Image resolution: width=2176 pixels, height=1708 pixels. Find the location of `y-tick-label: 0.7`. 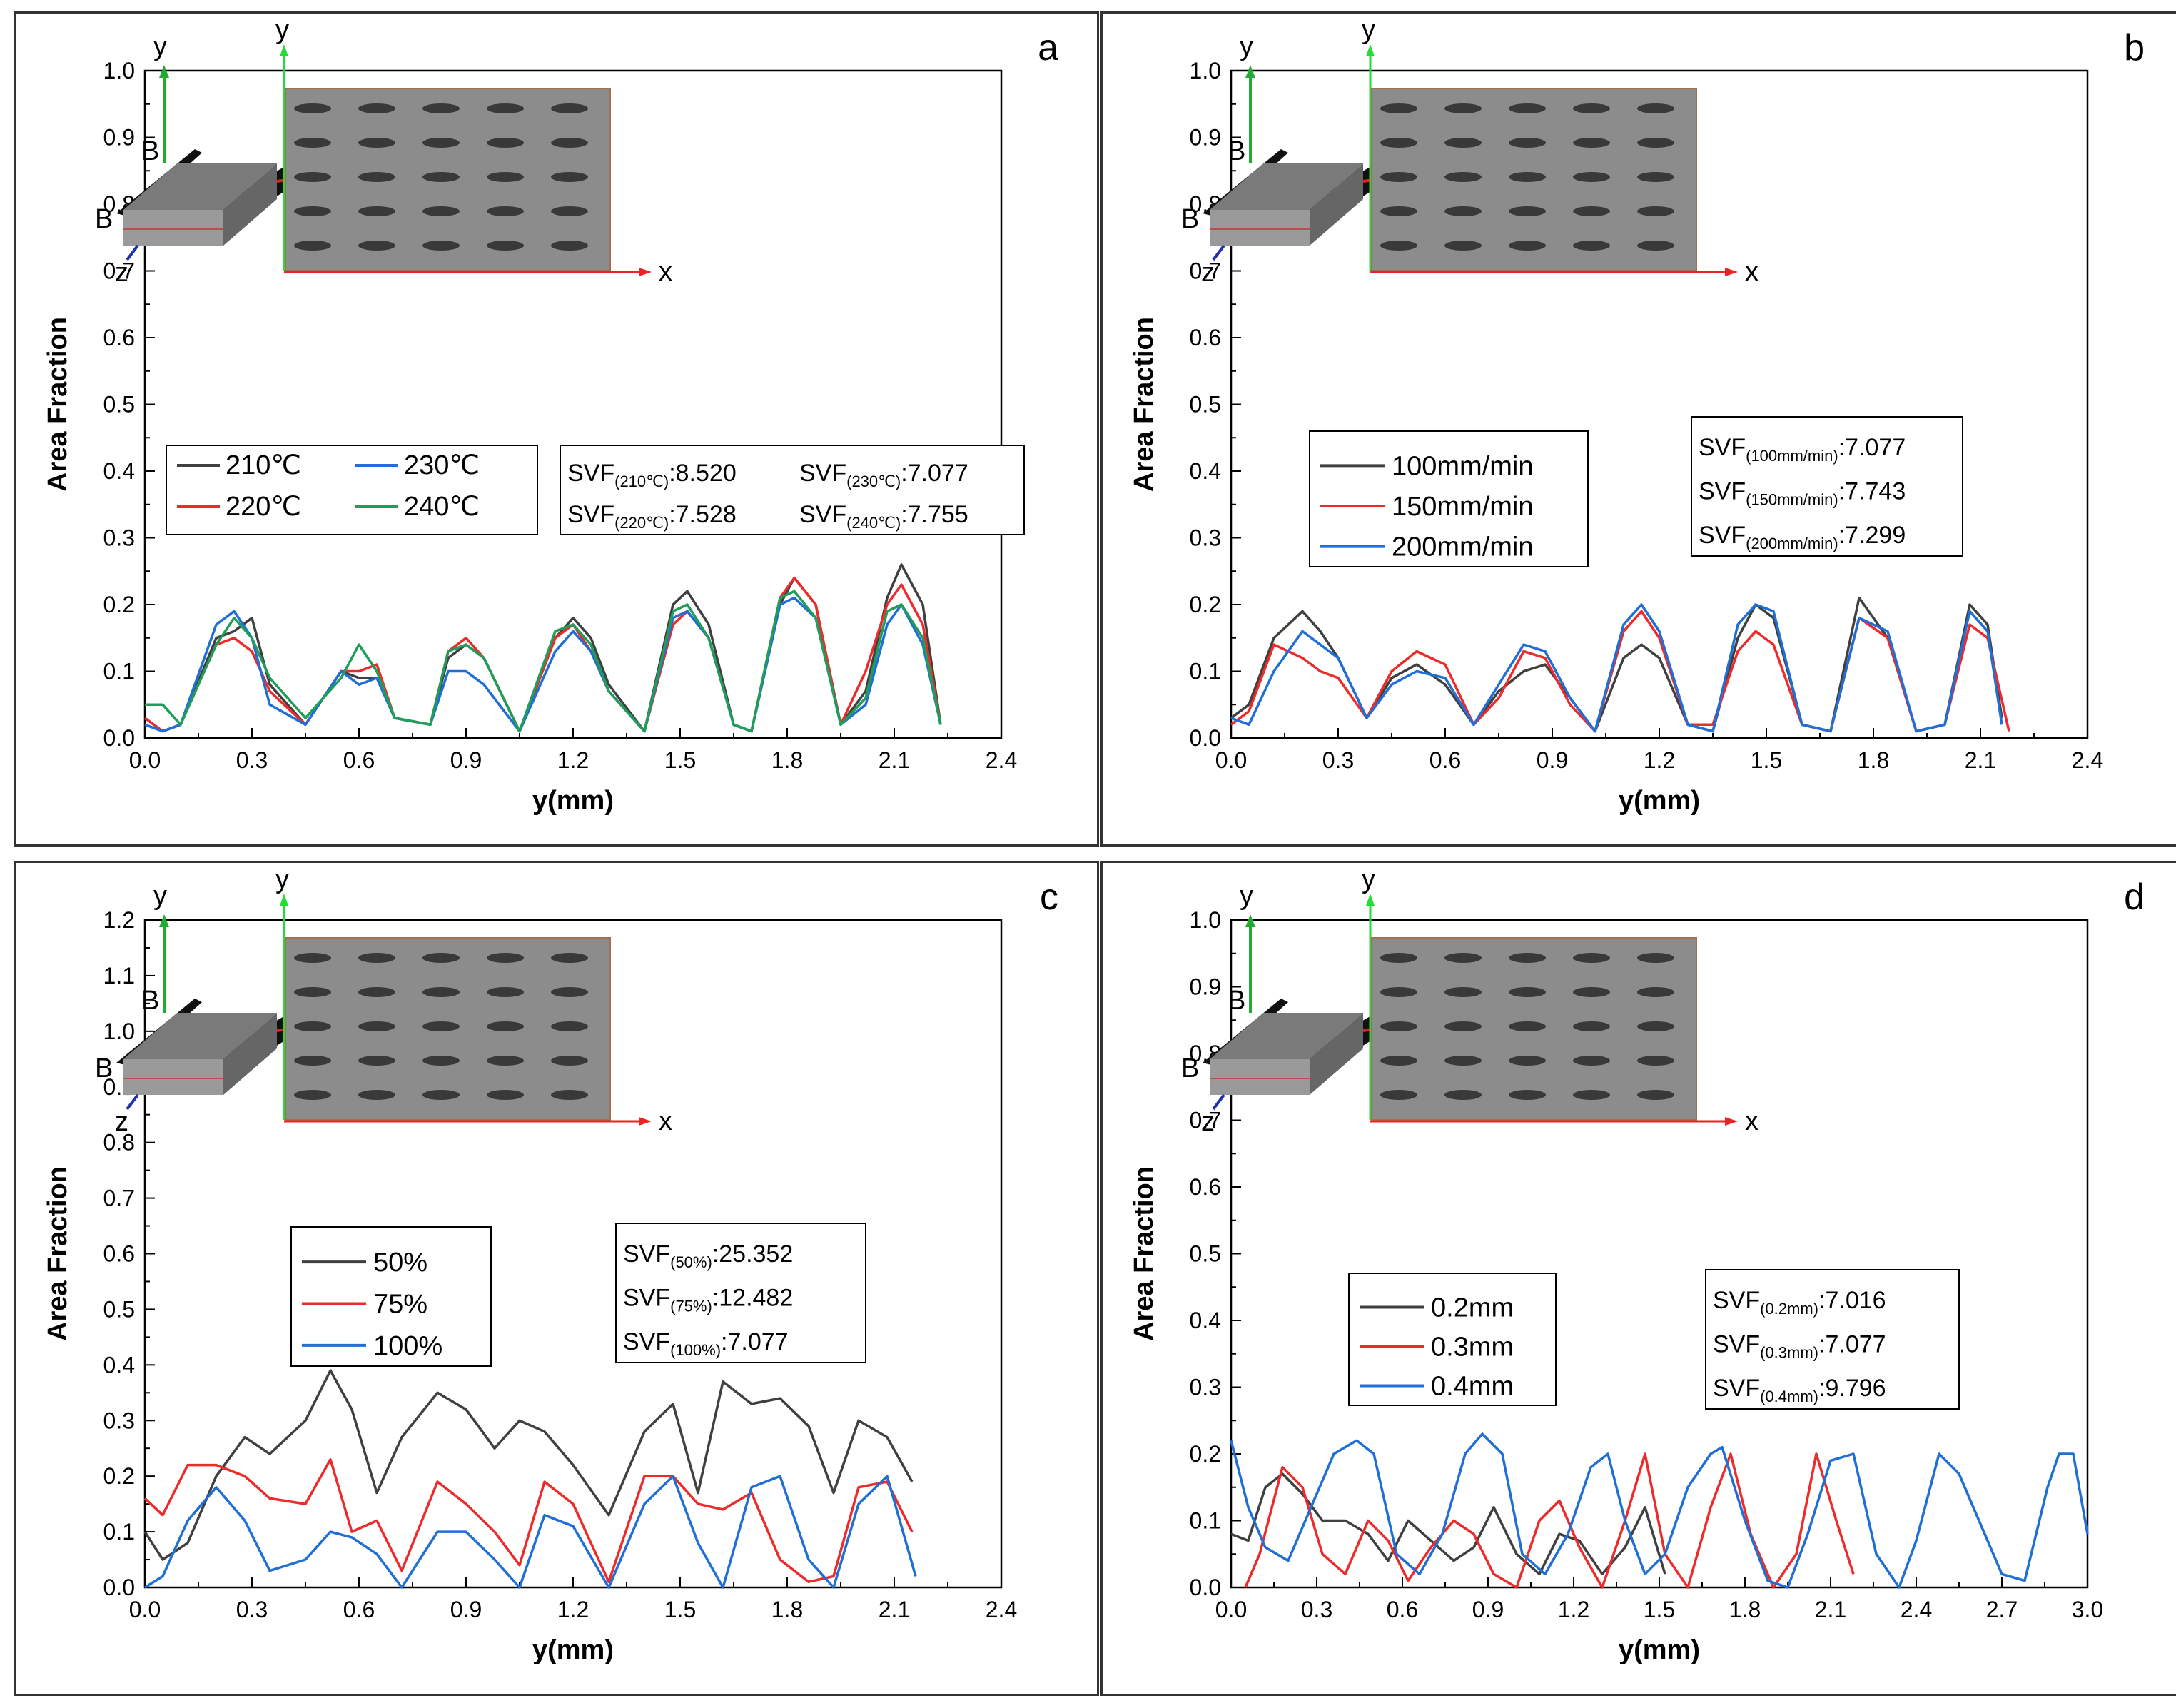

y-tick-label: 0.7 is located at coordinates (119, 1199).